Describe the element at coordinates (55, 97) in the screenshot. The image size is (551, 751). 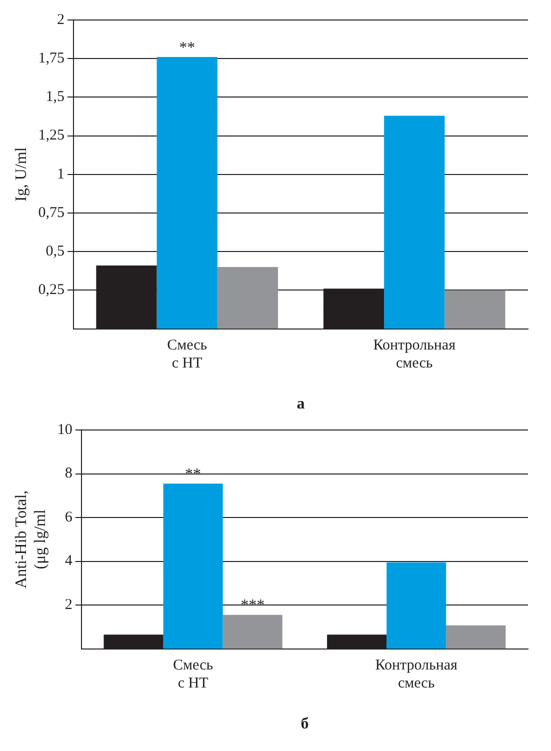
I see `y-tick-label: 1,5` at that location.